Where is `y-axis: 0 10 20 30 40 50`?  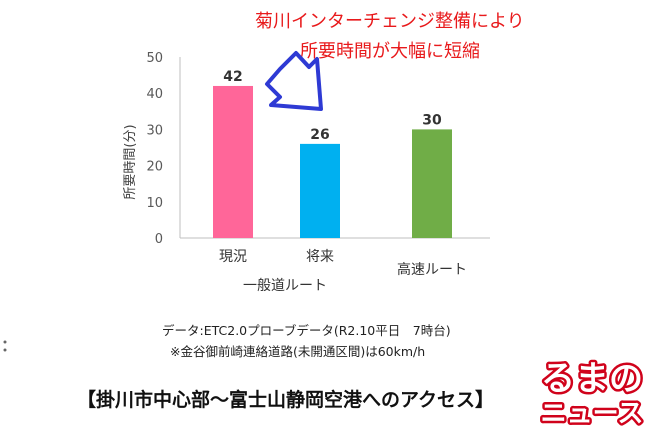 y-axis: 0 10 20 30 40 50 is located at coordinates (163, 149).